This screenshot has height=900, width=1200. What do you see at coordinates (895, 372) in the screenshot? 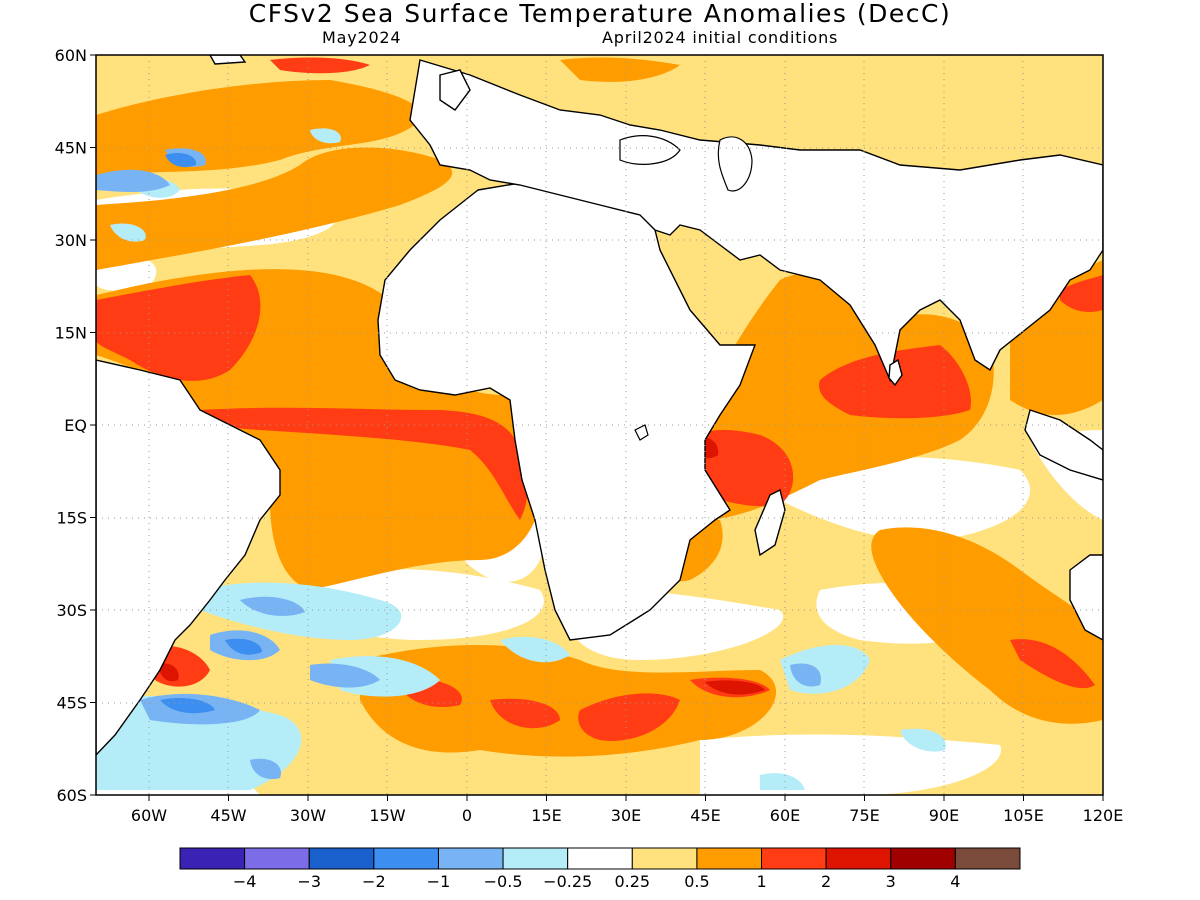
I see `sri-lanka` at bounding box center [895, 372].